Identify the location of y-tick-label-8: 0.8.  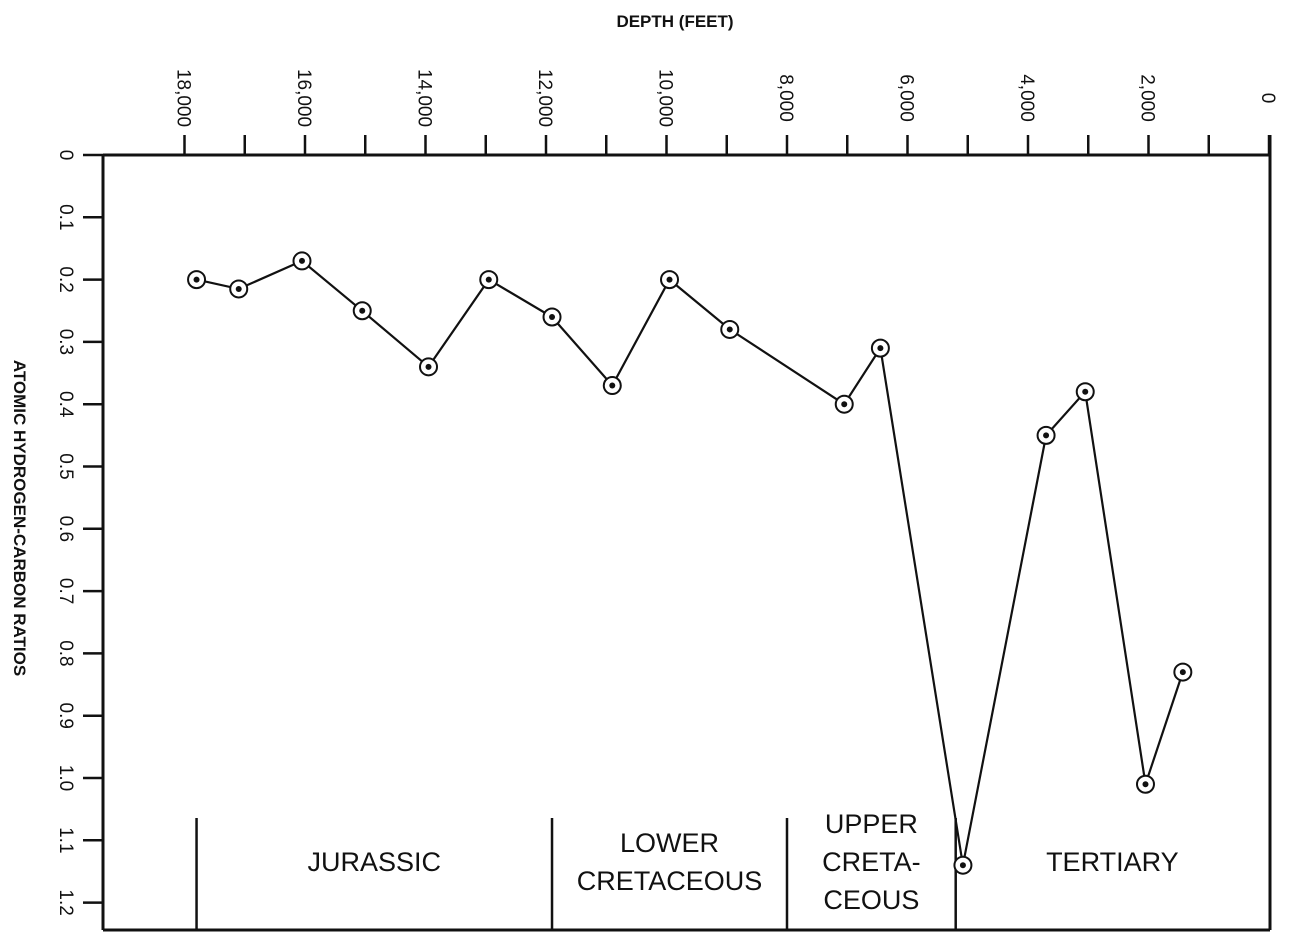
(65, 653).